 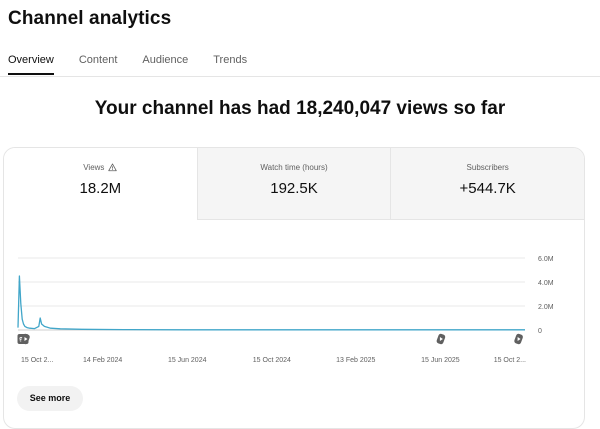 What do you see at coordinates (546, 307) in the screenshot?
I see `y-tick-label: 2.0M` at bounding box center [546, 307].